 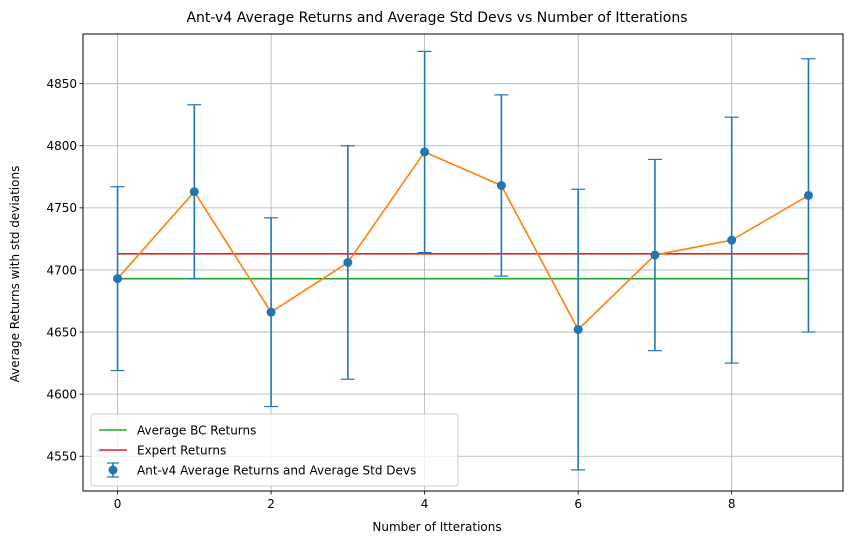 I want to click on x-tick-label: 2, so click(x=271, y=504).